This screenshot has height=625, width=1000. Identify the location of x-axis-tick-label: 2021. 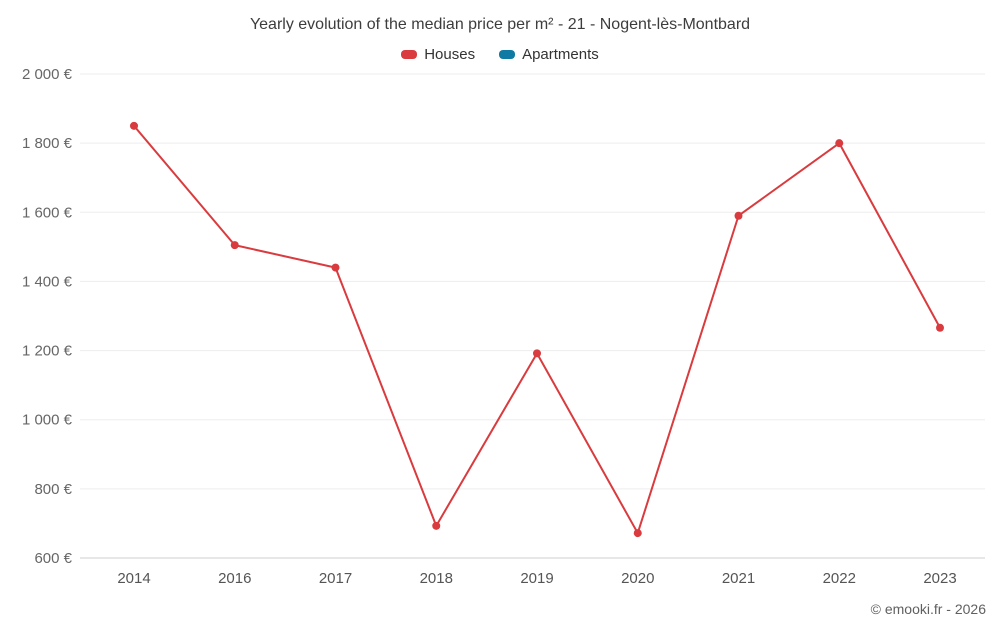
(738, 578).